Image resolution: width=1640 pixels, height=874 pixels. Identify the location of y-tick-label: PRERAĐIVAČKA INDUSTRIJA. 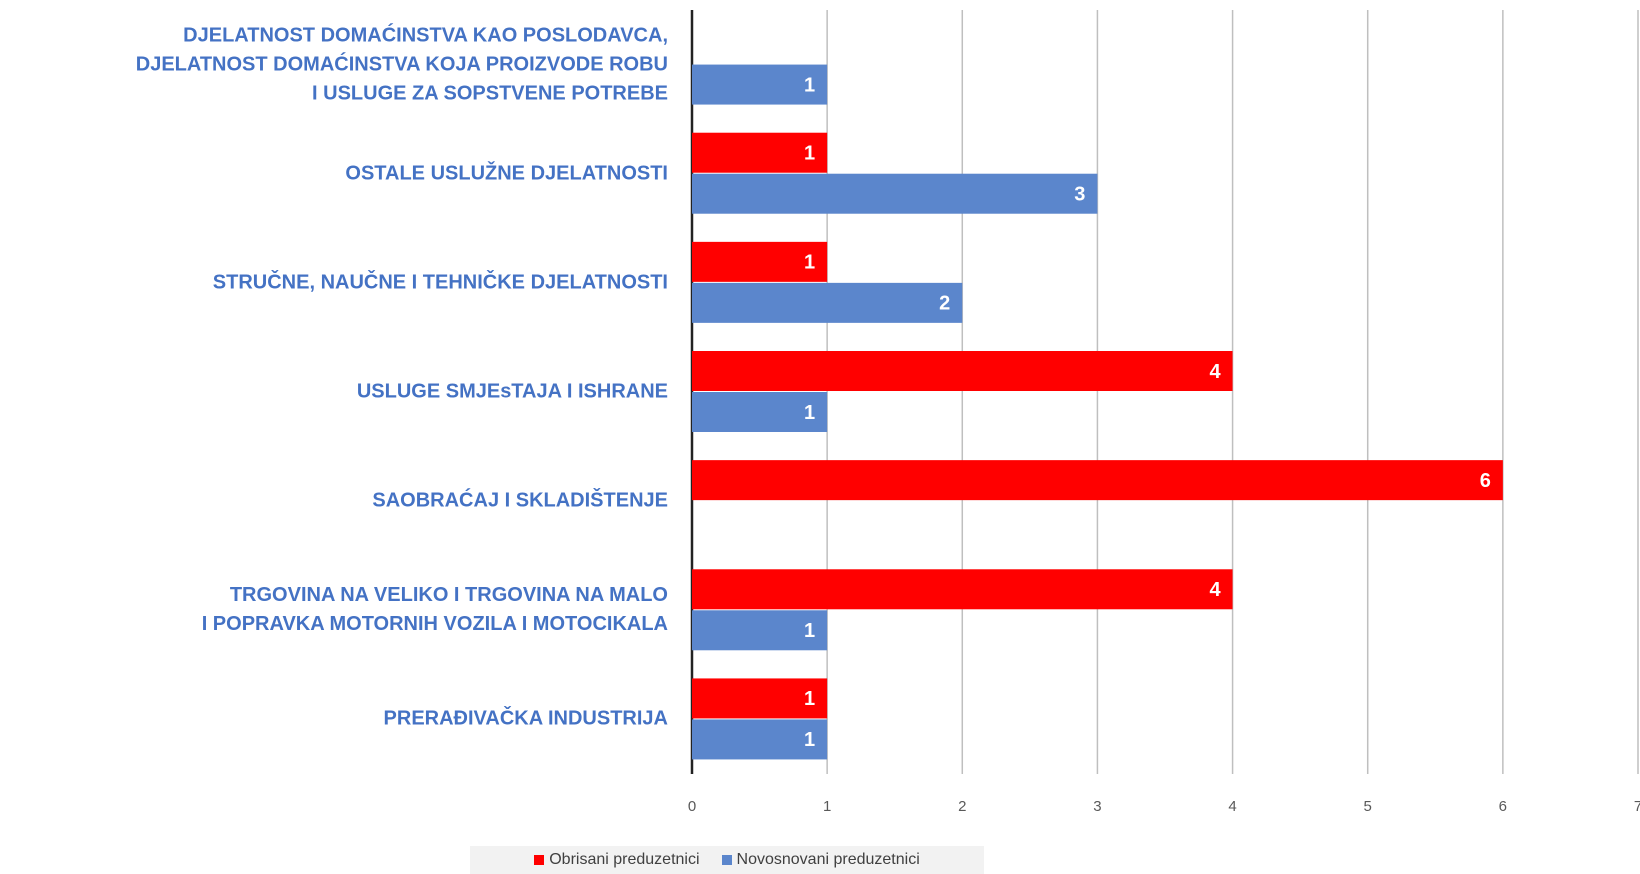
(525, 718).